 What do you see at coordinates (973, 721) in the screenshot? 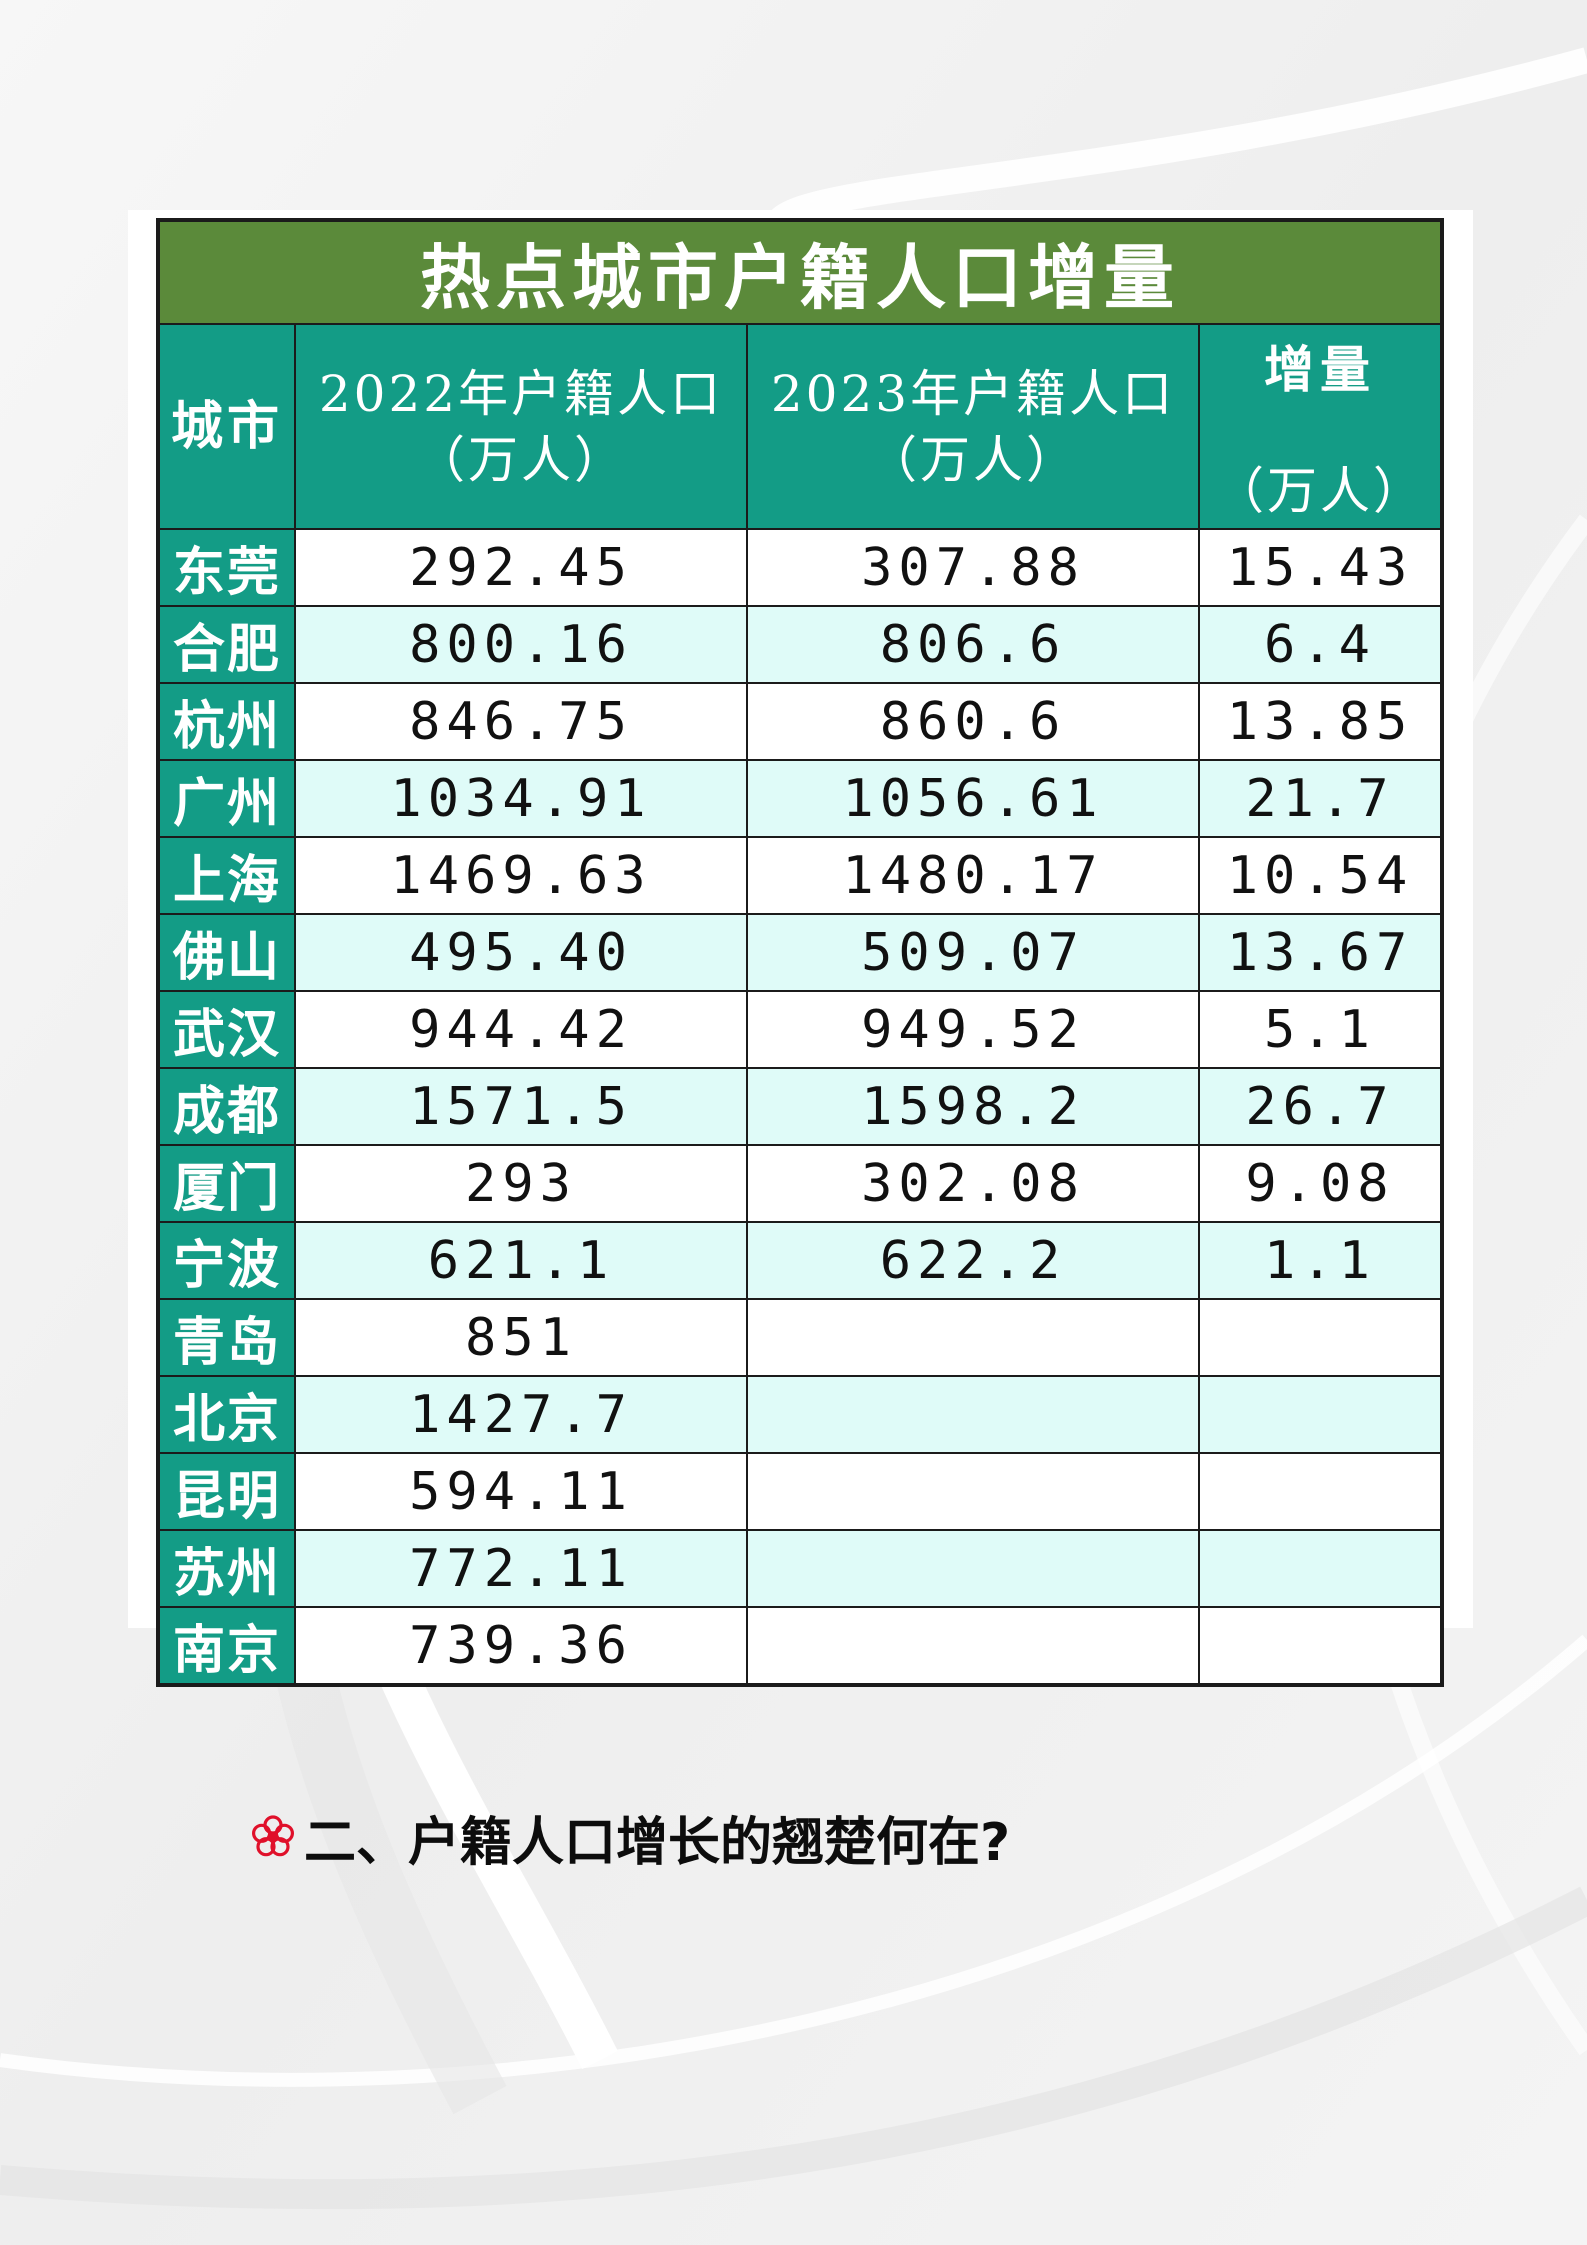
I see `row-pop2023: 860.6` at bounding box center [973, 721].